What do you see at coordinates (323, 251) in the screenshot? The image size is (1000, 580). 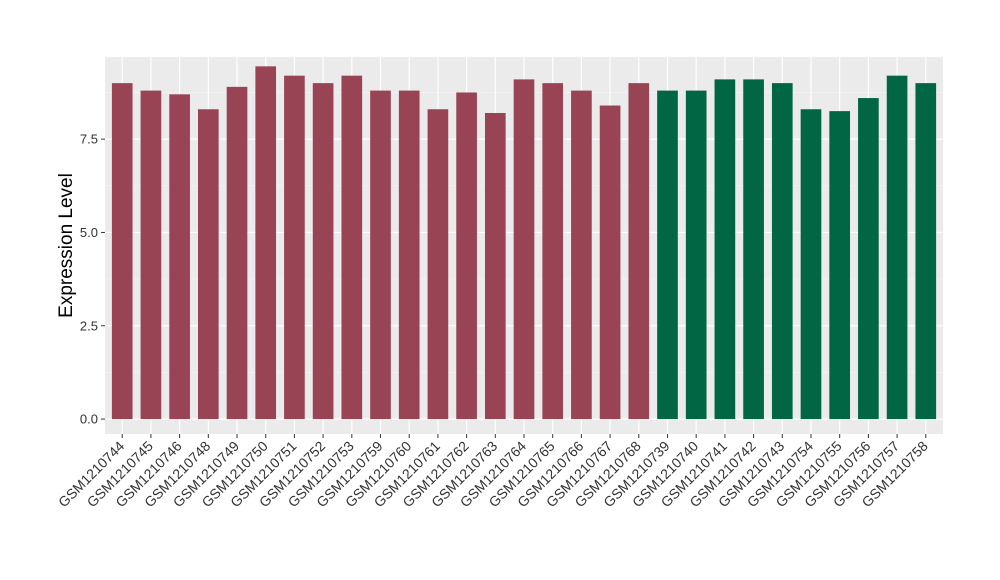 I see `bar-GSM1210752` at bounding box center [323, 251].